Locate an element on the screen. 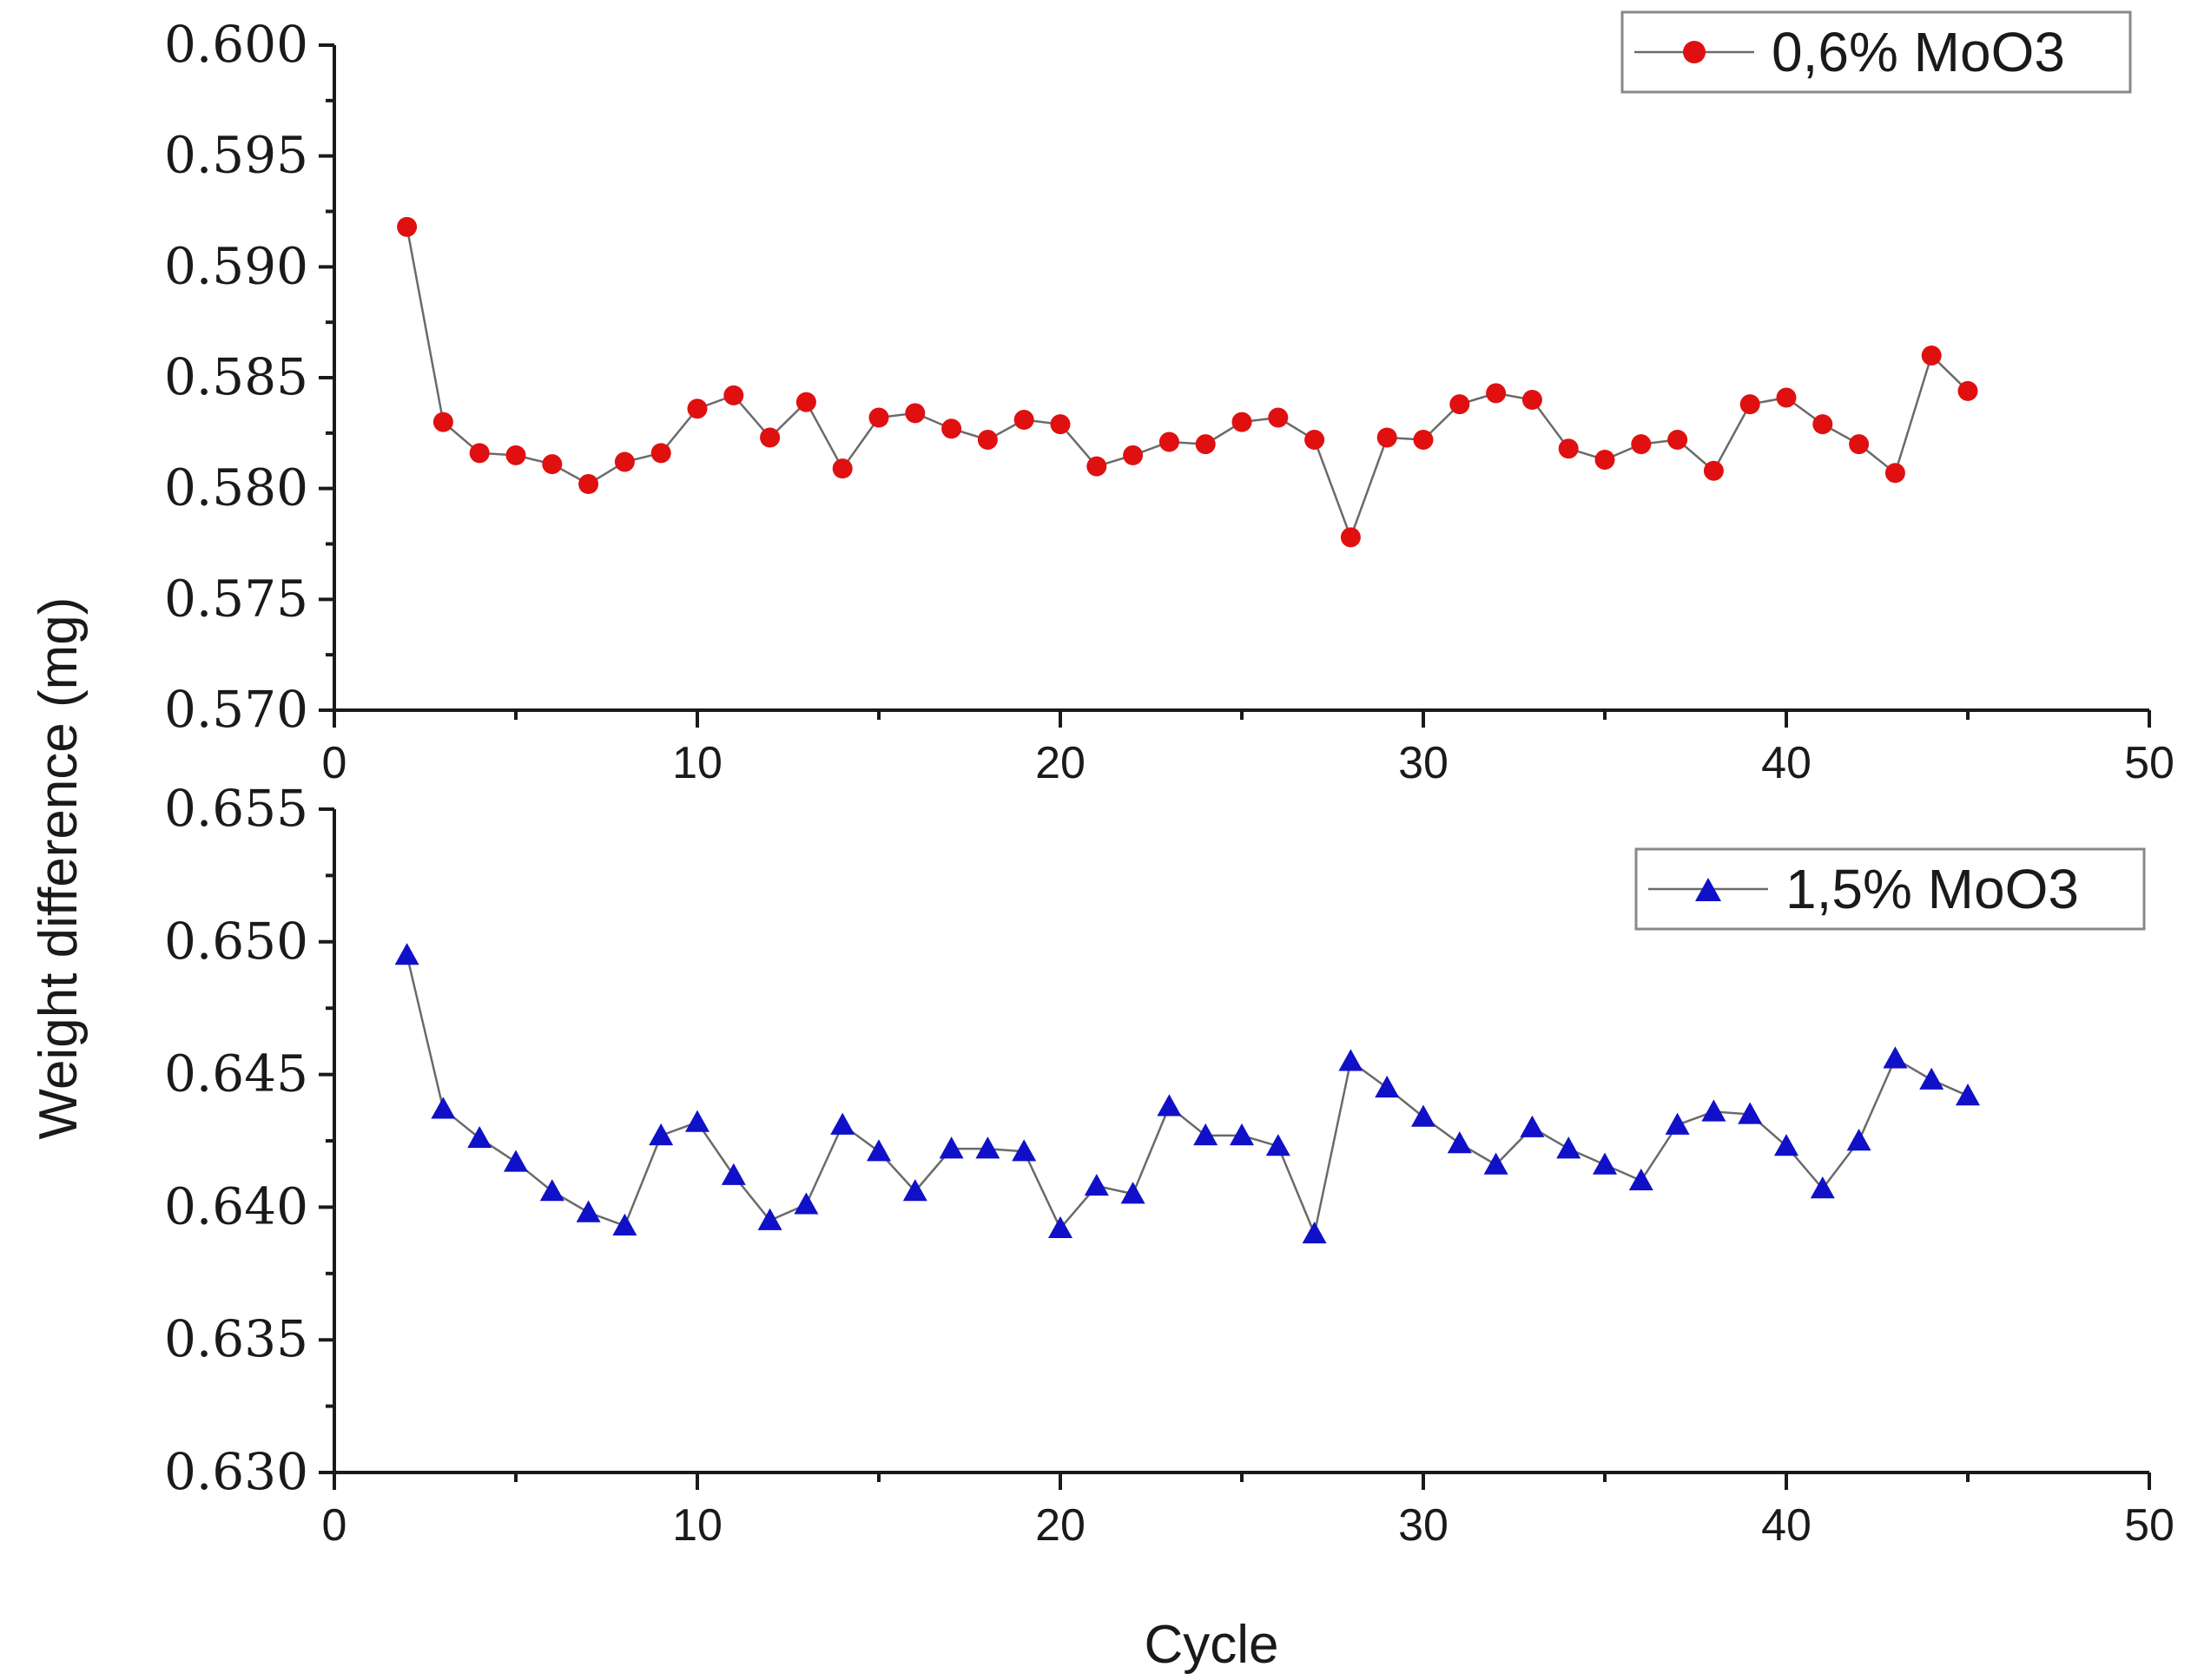 Image resolution: width=2191 pixels, height=1680 pixels. y-tick-label: 0.575 is located at coordinates (236, 598).